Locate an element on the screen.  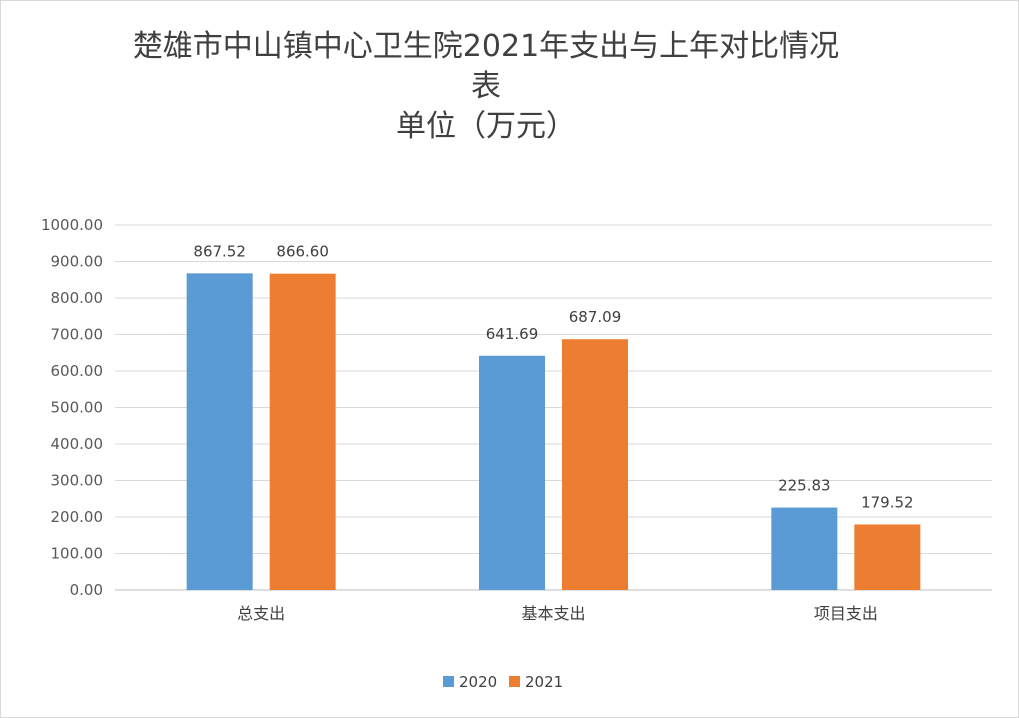
legend-label: 2020 is located at coordinates (478, 682).